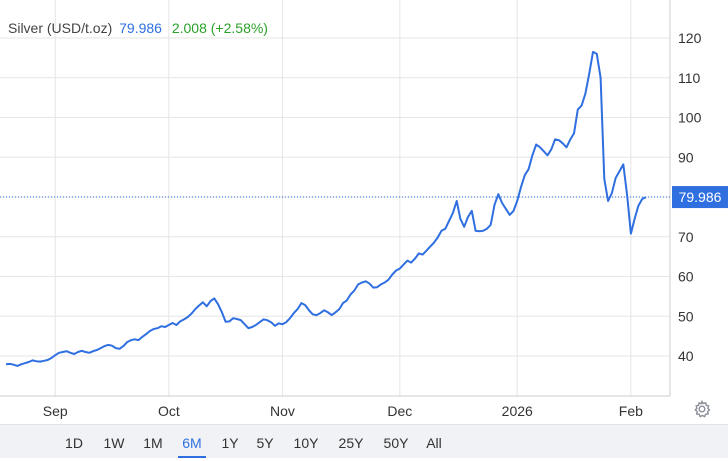 The width and height of the screenshot is (728, 461). I want to click on y-tick-label: 100, so click(690, 118).